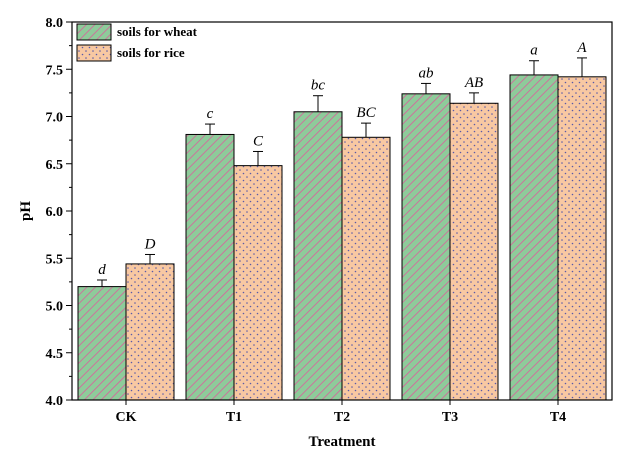 This screenshot has height=453, width=620. Describe the element at coordinates (426, 247) in the screenshot. I see `bar-wheat-t3` at that location.